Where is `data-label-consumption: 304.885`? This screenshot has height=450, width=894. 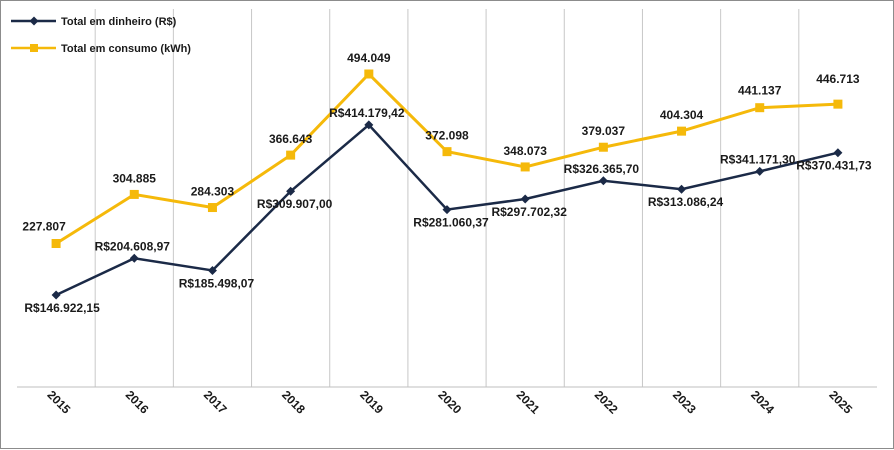 data-label-consumption: 304.885 is located at coordinates (135, 178).